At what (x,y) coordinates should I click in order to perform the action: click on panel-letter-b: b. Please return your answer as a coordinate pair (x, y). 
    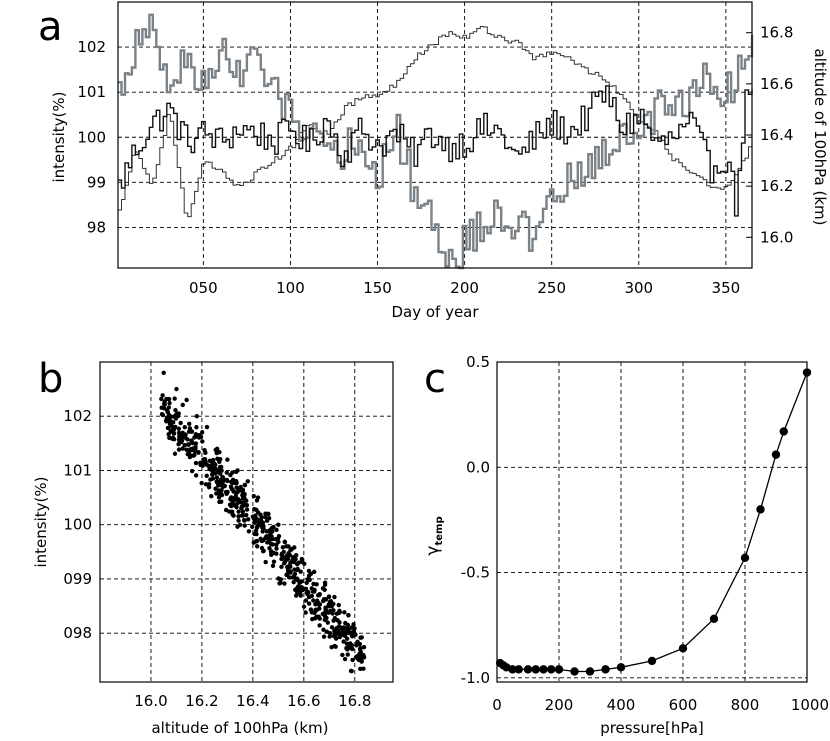
    Looking at the image, I should click on (50, 379).